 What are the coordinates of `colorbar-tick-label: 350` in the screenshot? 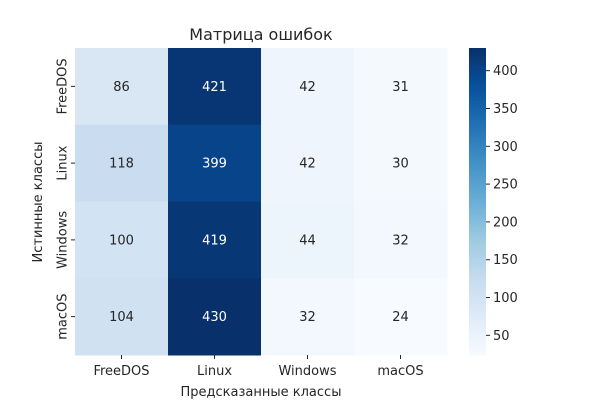 It's located at (505, 109).